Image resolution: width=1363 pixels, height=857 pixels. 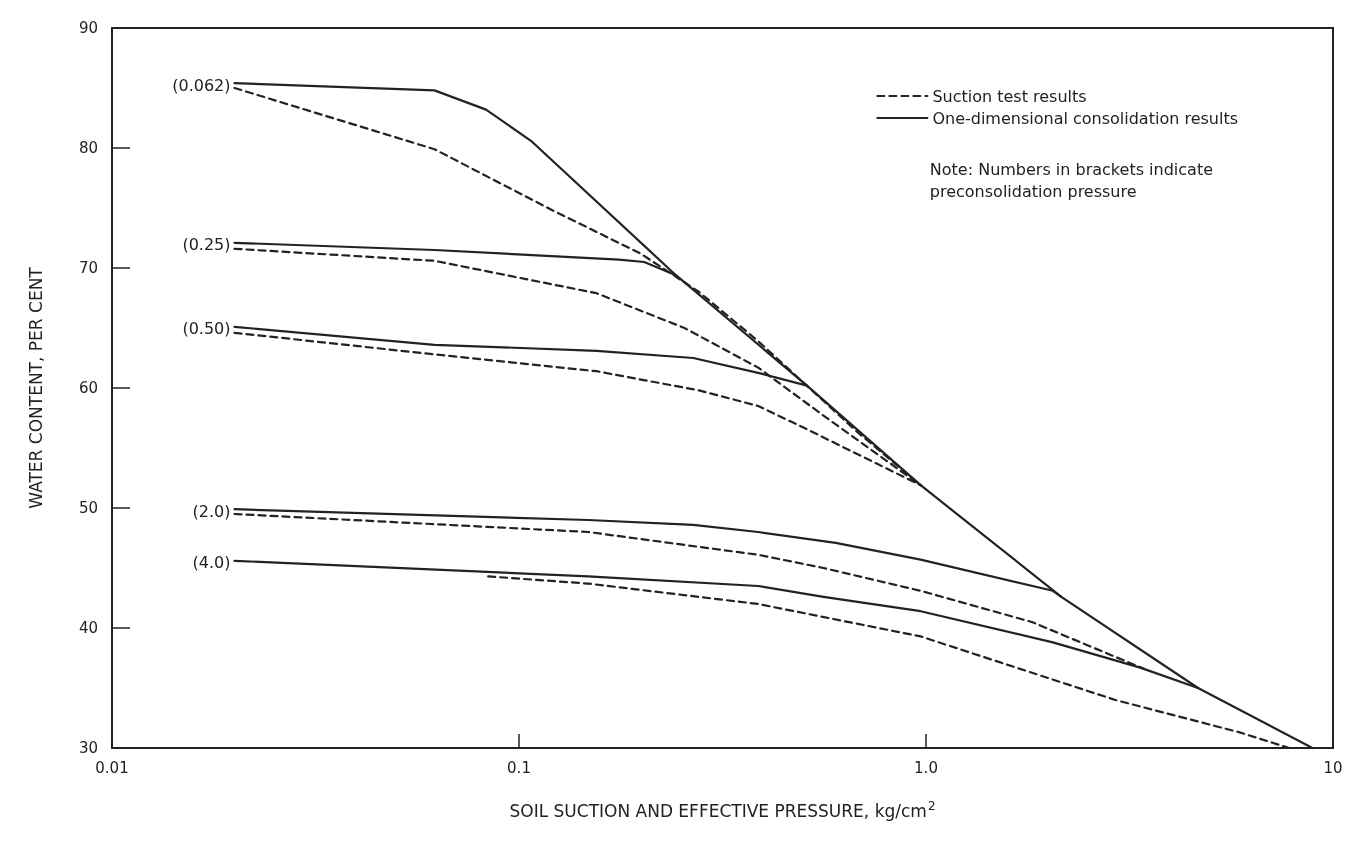 What do you see at coordinates (88, 748) in the screenshot?
I see `y-tick-label: 30` at bounding box center [88, 748].